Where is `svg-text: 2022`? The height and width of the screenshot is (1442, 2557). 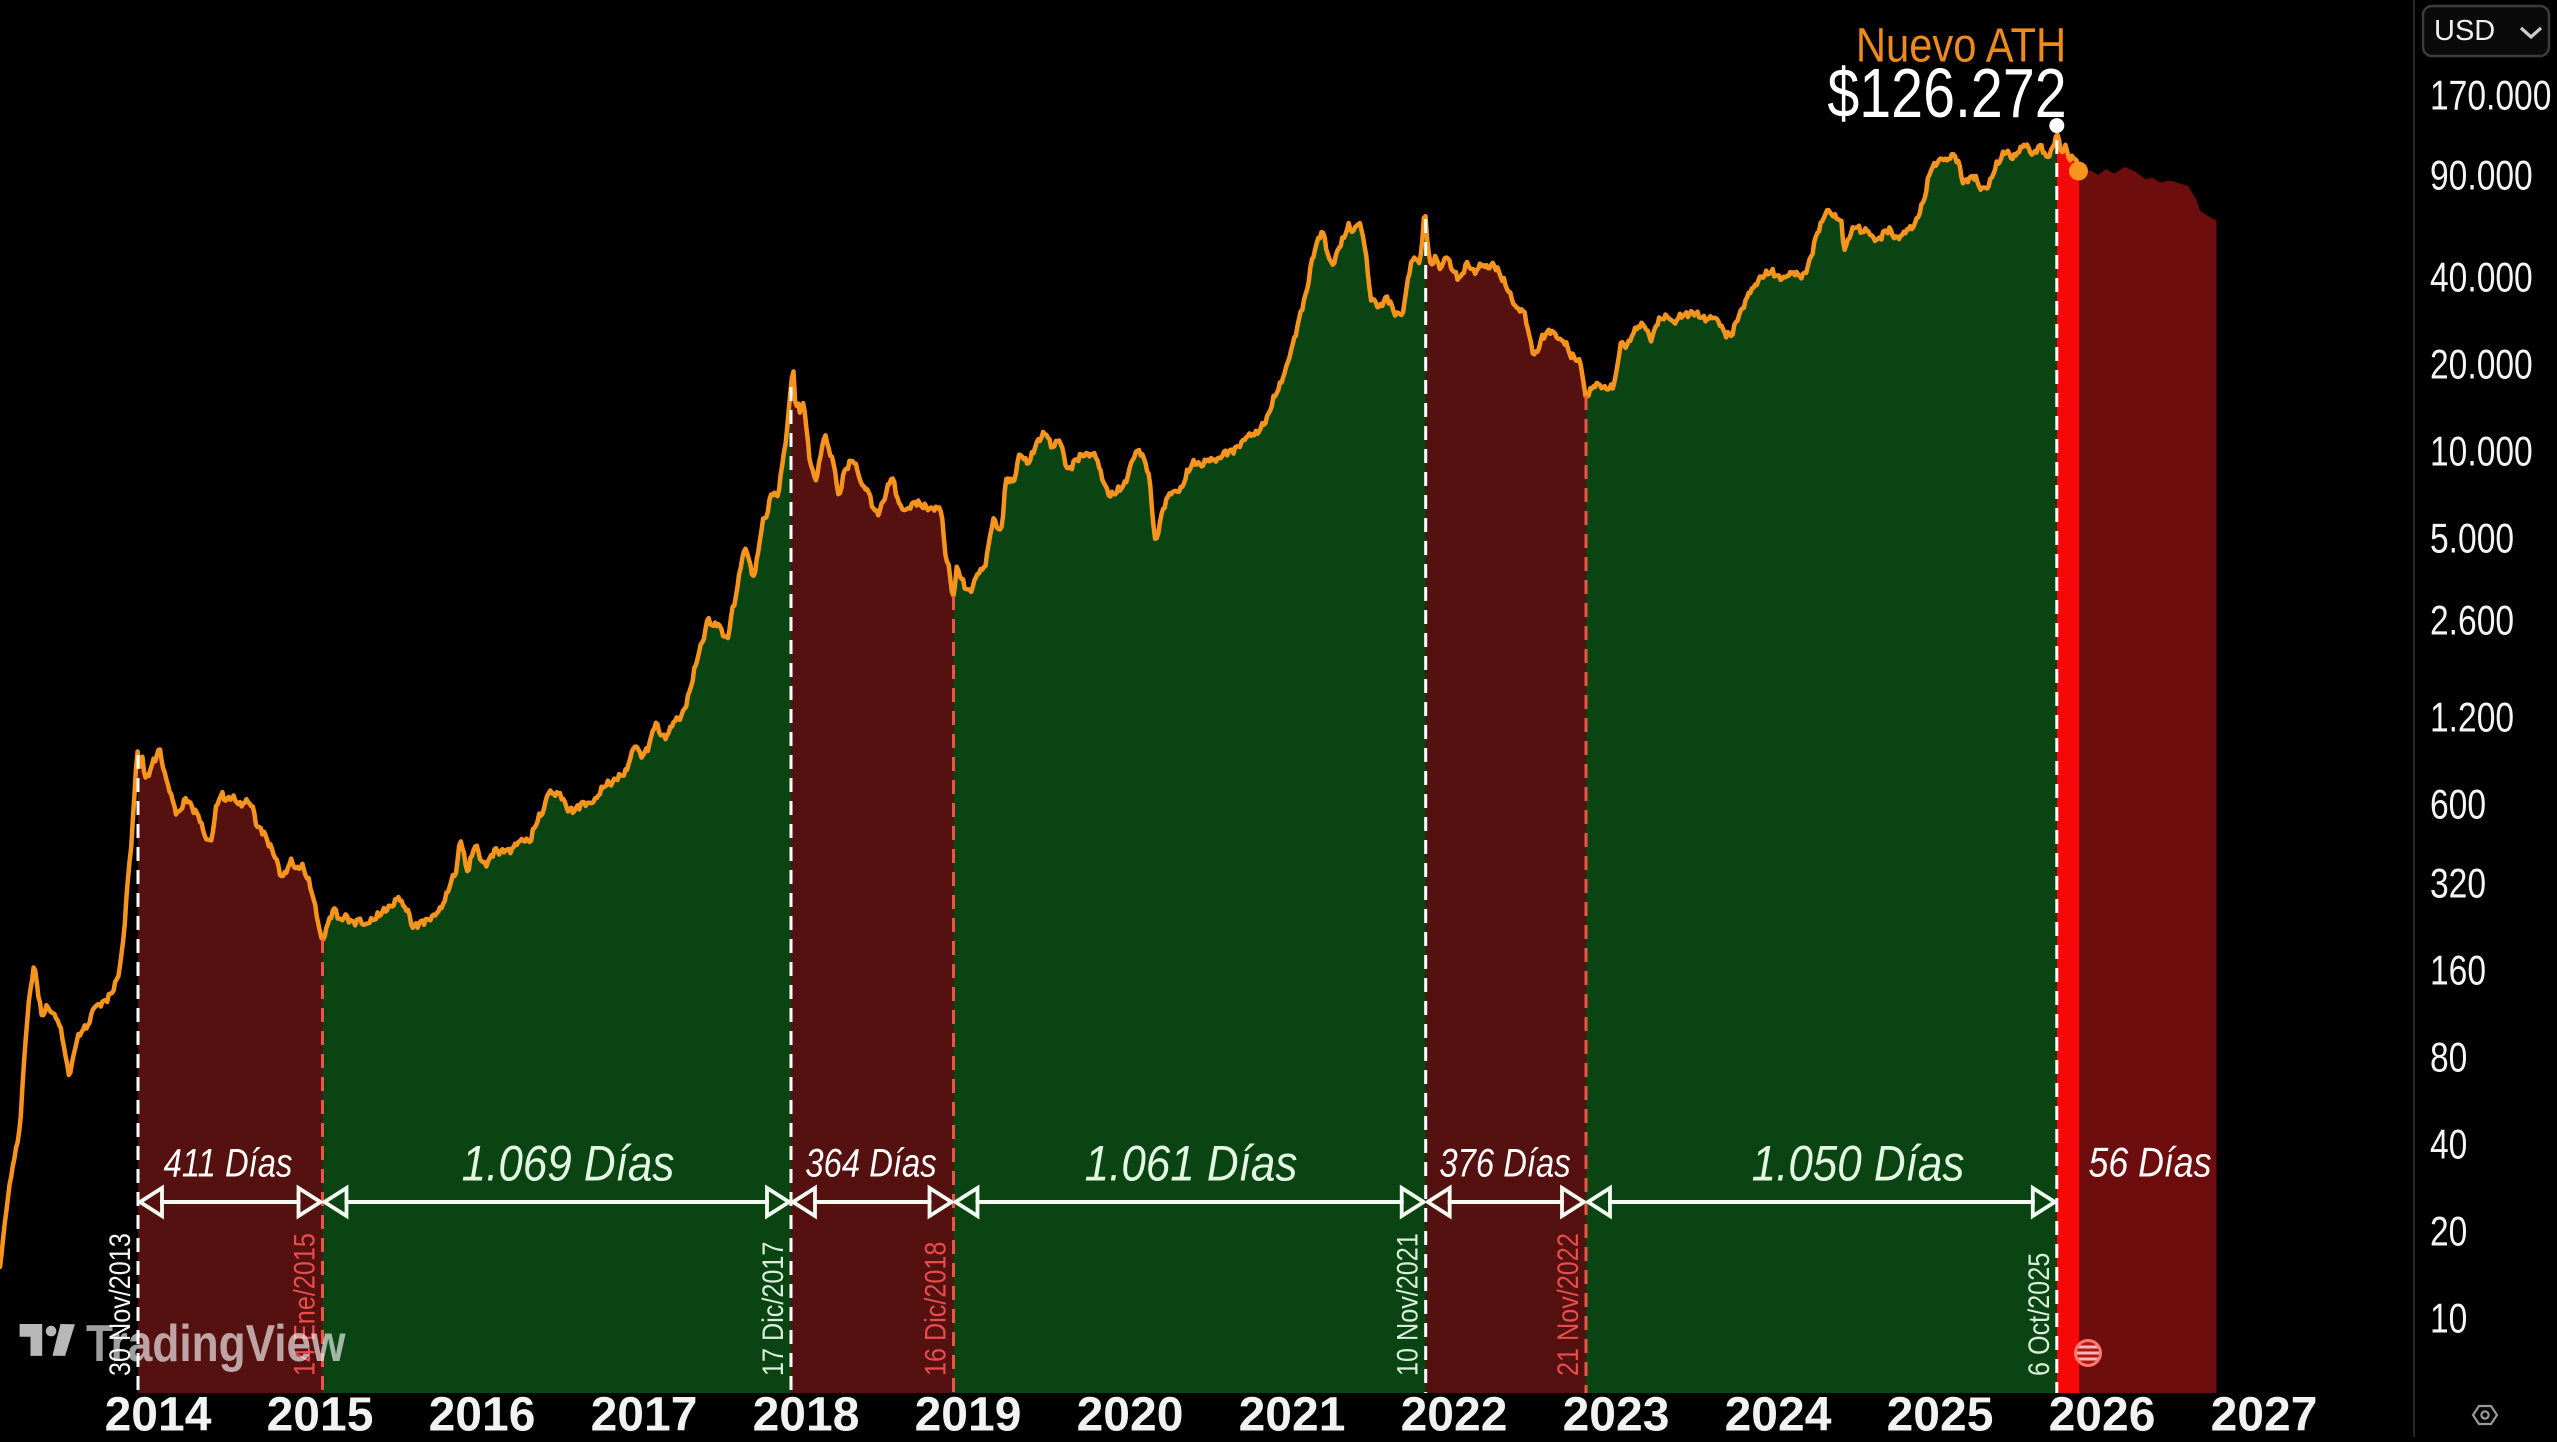
svg-text: 2022 is located at coordinates (1454, 1413).